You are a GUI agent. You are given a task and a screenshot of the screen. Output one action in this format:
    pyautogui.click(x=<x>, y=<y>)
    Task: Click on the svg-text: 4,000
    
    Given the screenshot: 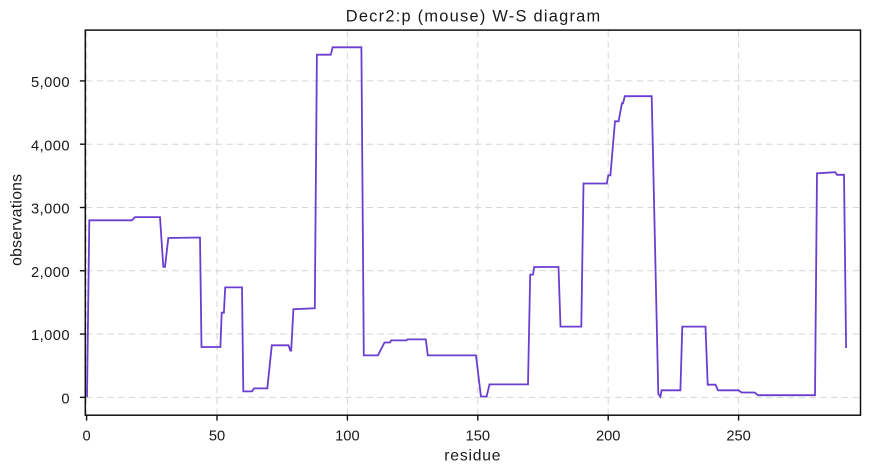 What is the action you would take?
    pyautogui.click(x=50, y=146)
    